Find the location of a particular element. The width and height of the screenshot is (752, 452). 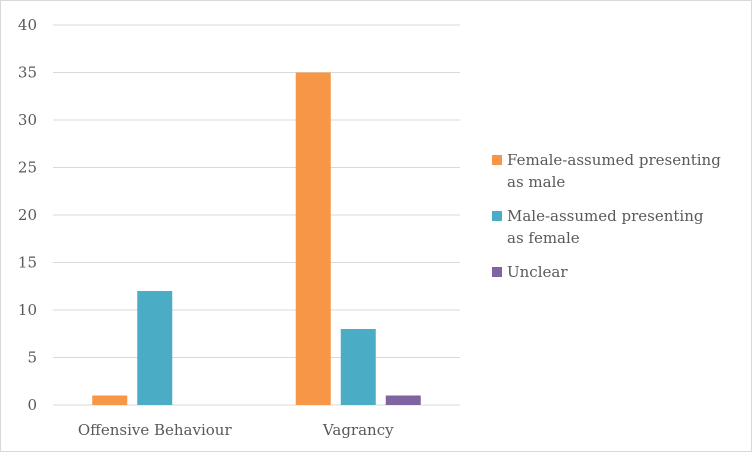

x-axis-labels: Offensive Behaviour Vagrancy is located at coordinates (236, 430).